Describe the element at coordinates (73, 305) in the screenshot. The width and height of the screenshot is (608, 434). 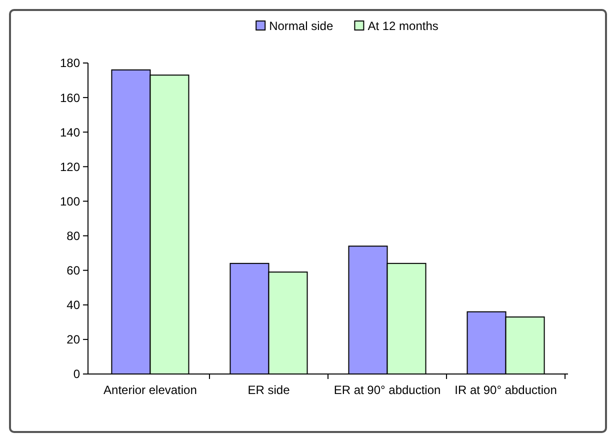
I see `y-tick-label: 40` at that location.